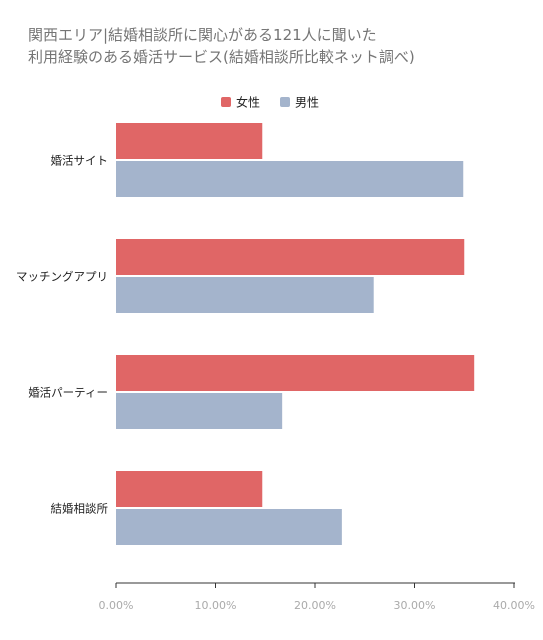 The image size is (543, 640). What do you see at coordinates (307, 103) in the screenshot?
I see `legend-label-1: 男性` at bounding box center [307, 103].